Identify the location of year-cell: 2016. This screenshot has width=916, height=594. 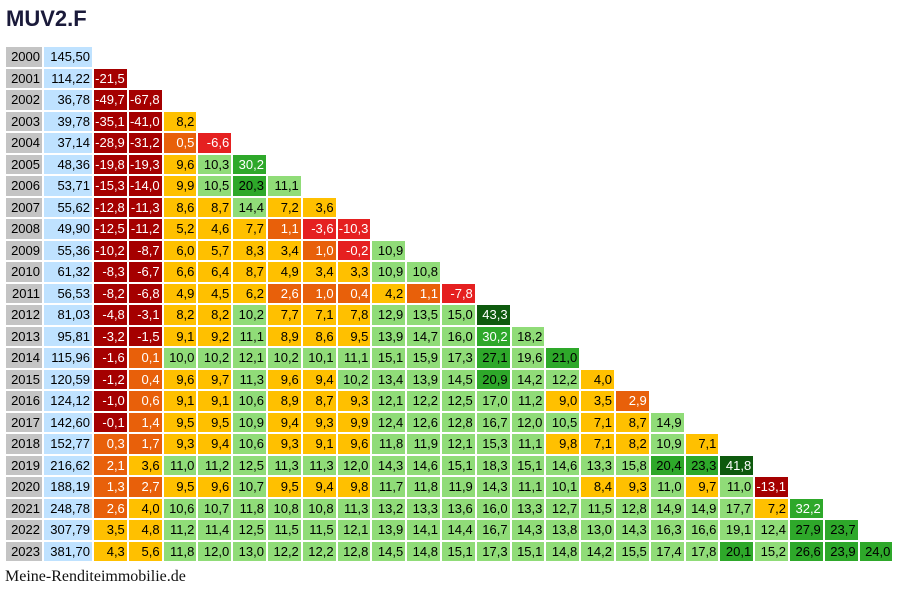
(24, 401).